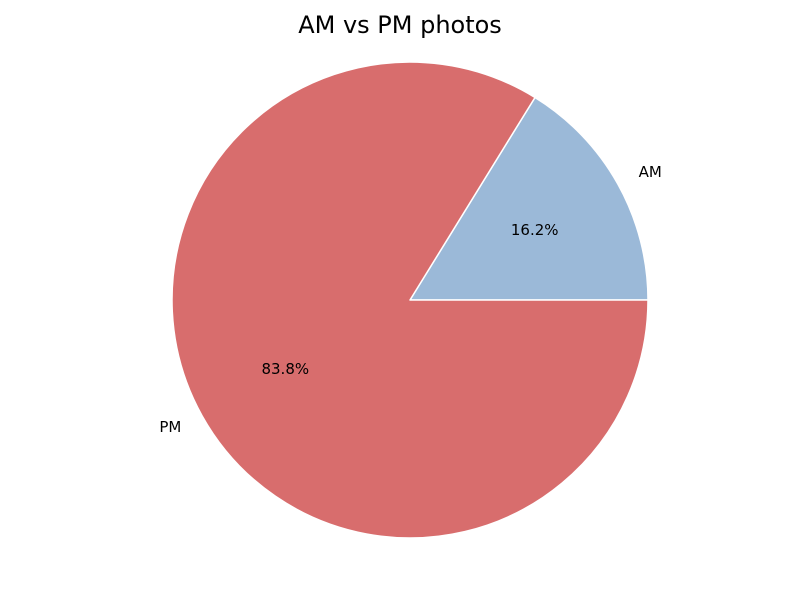  What do you see at coordinates (170, 427) in the screenshot?
I see `slice-label-pm: PM` at bounding box center [170, 427].